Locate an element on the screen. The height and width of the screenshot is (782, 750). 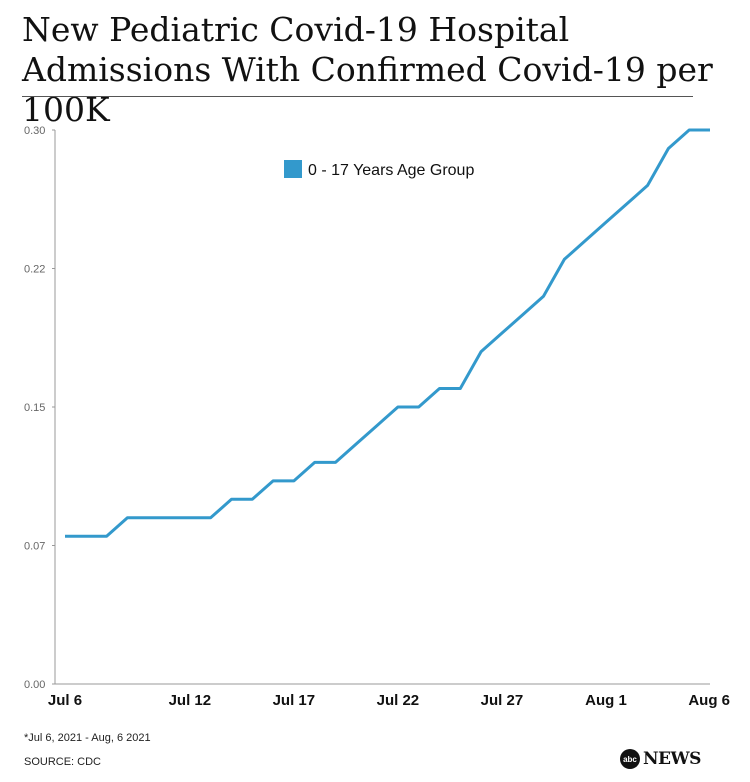
footnote: *Jul 6, 2021 - Aug, 6 2021 is located at coordinates (87, 738).